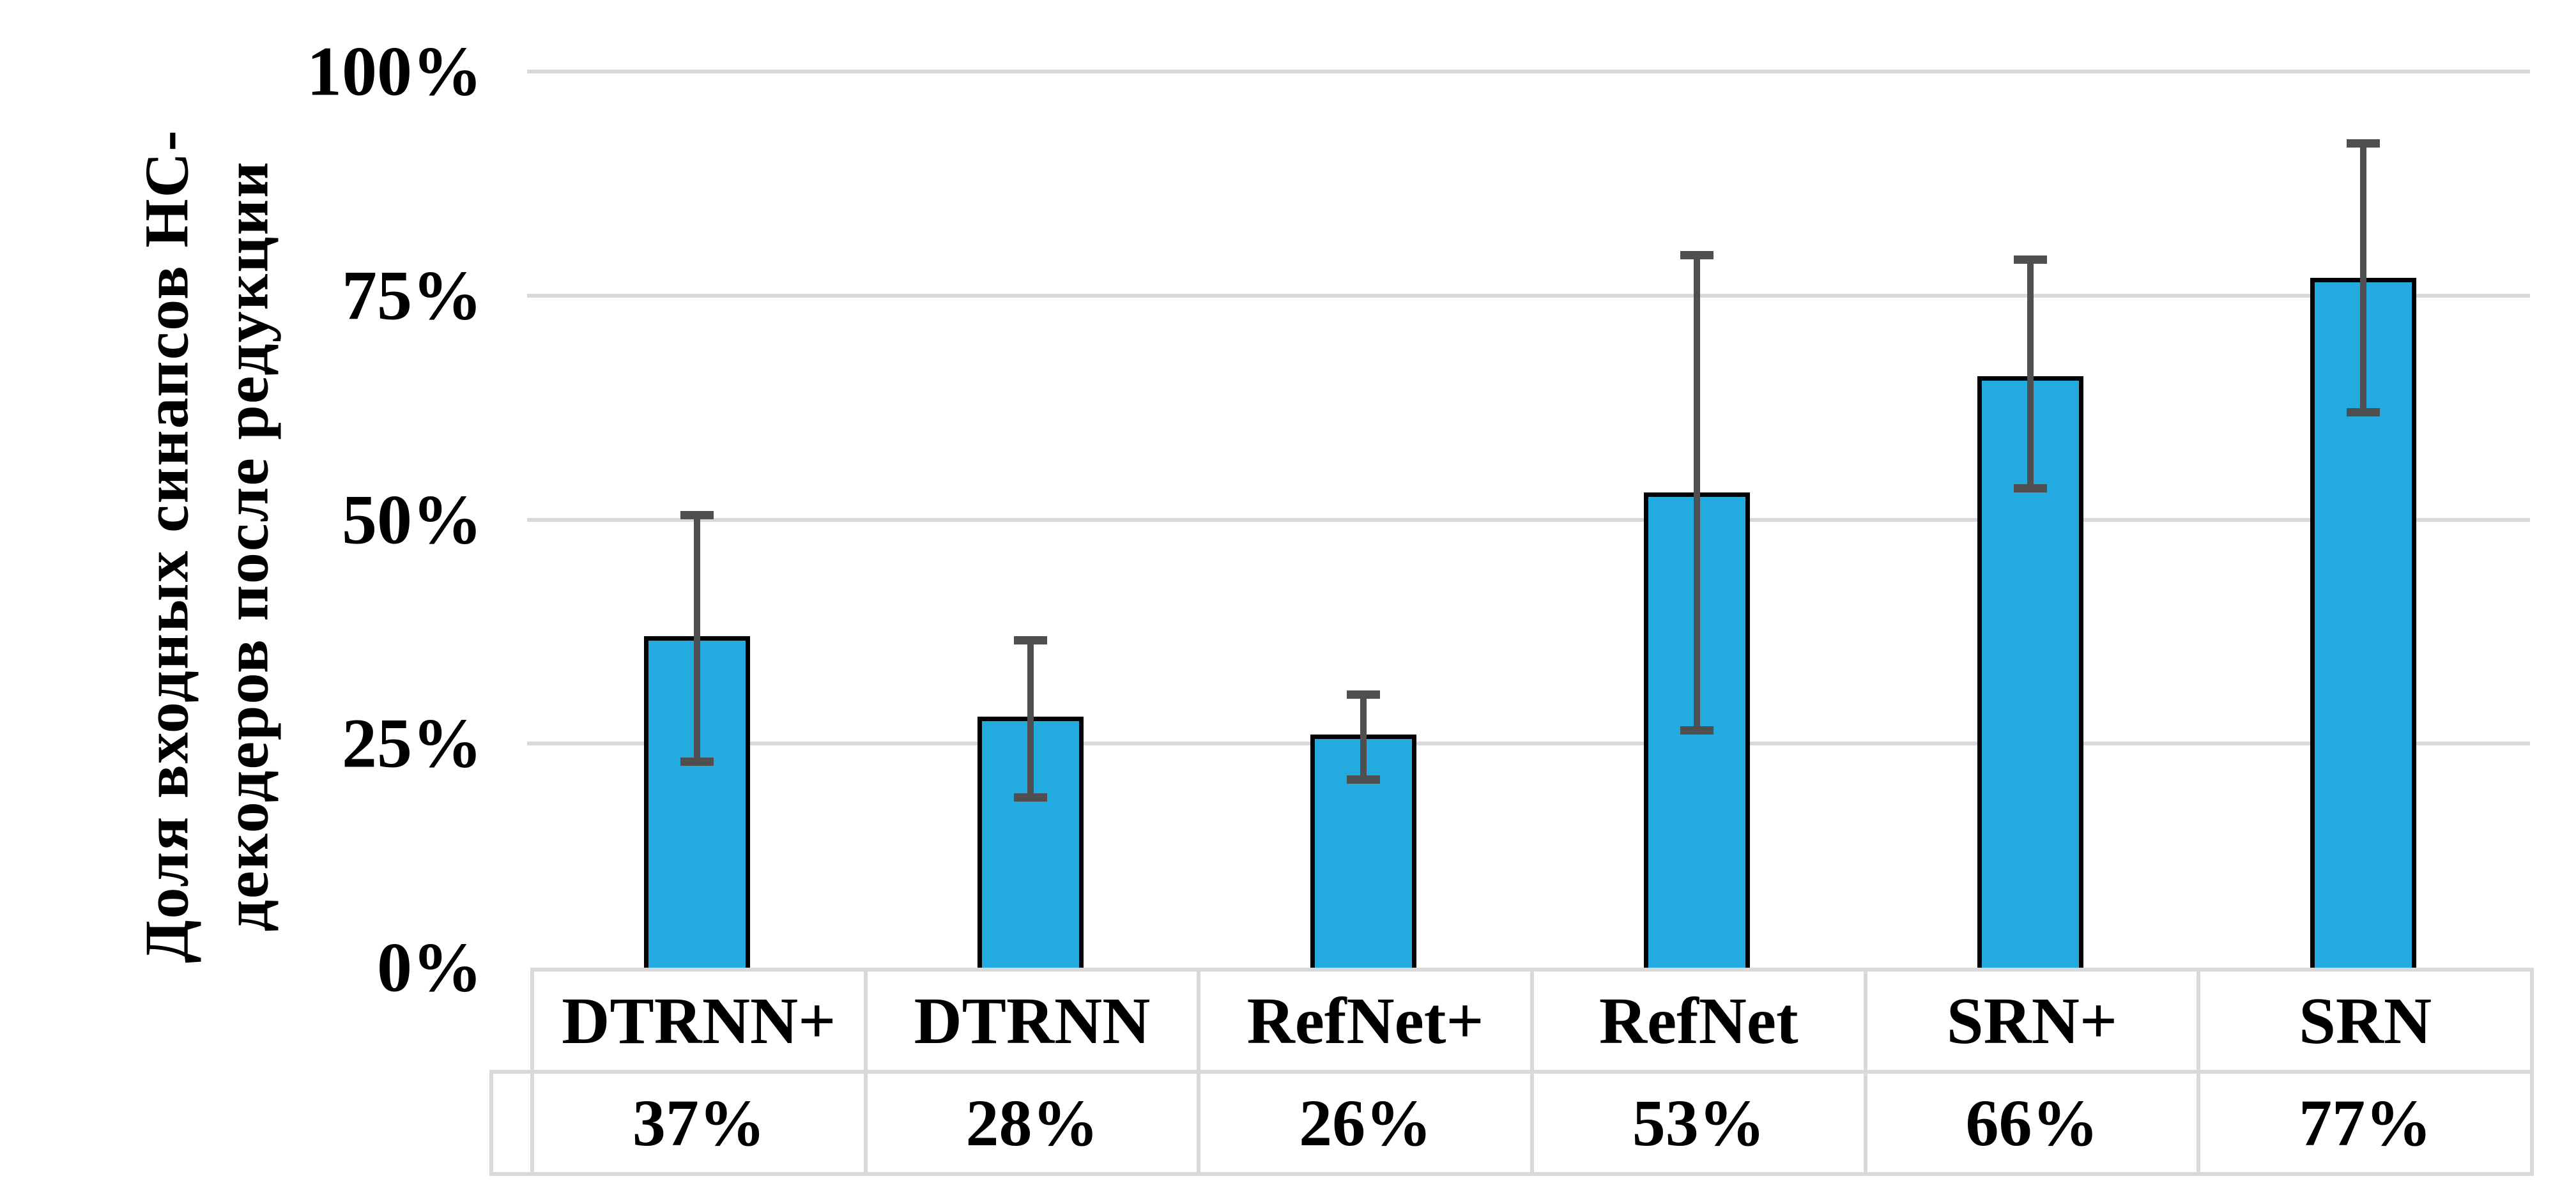  I want to click on y-tick-label-75: 75%, so click(412, 295).